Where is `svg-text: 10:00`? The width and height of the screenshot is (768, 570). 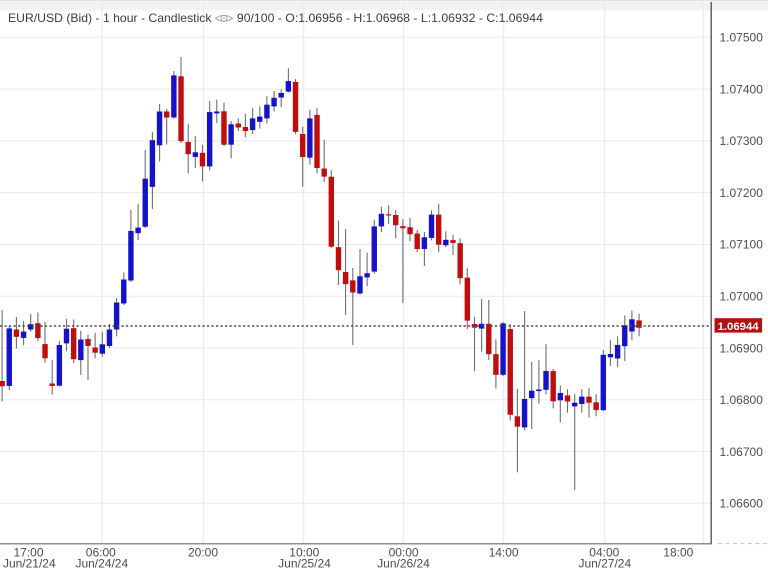 svg-text: 10:00 is located at coordinates (304, 553).